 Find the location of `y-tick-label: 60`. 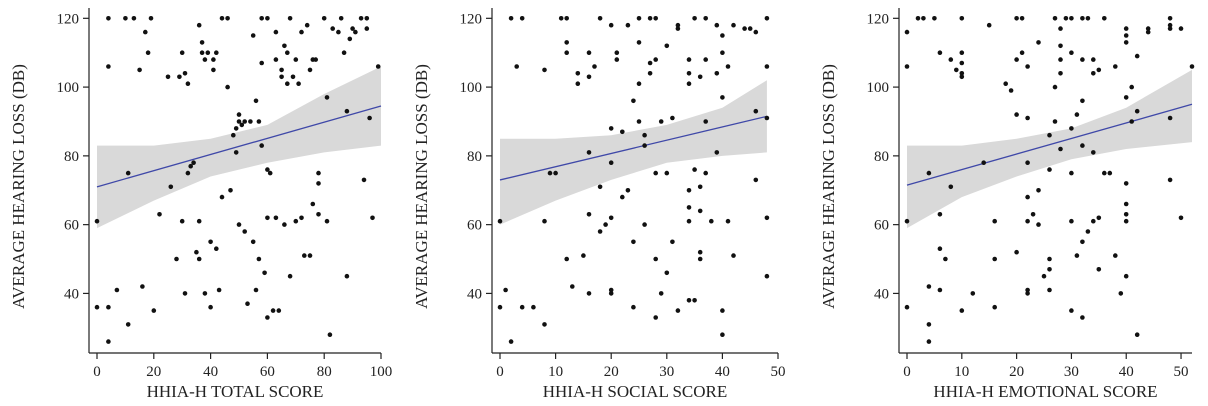

y-tick-label: 60 is located at coordinates (71, 226).